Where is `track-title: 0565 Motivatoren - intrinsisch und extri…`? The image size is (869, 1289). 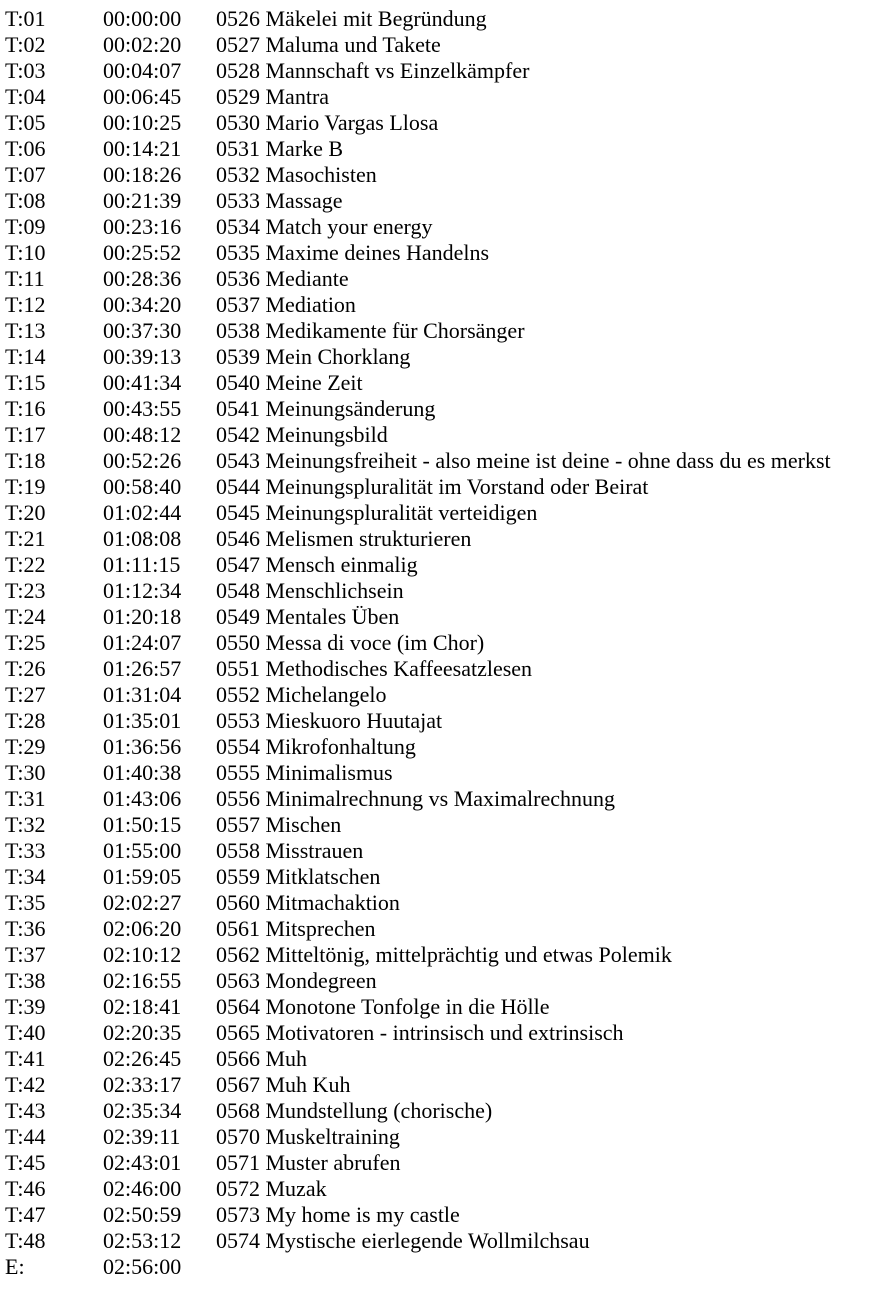
track-title: 0565 Motivatoren - intrinsisch und extri… is located at coordinates (420, 1032).